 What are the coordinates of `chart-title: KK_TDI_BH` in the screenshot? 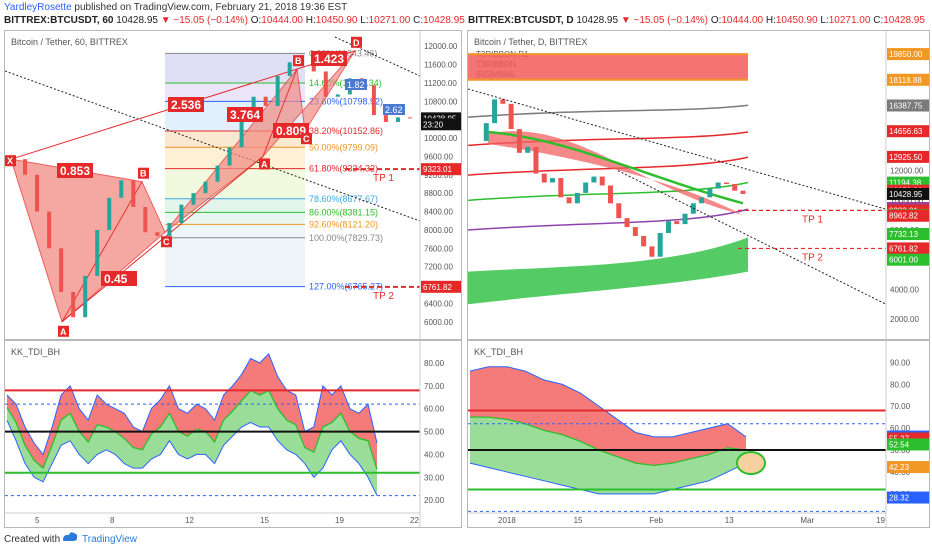 It's located at (35, 352).